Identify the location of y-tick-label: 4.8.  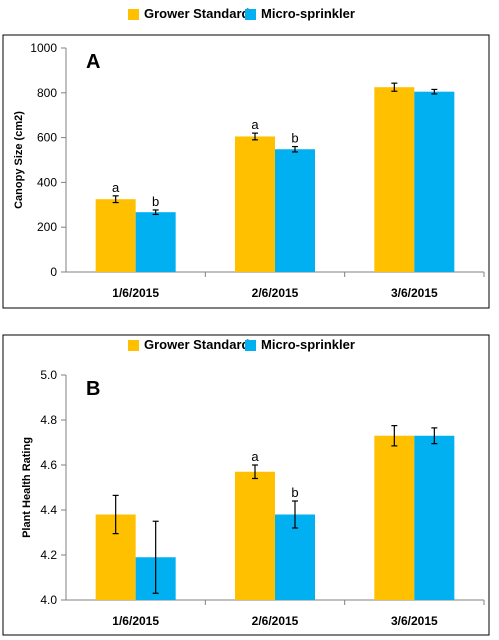
(48, 420).